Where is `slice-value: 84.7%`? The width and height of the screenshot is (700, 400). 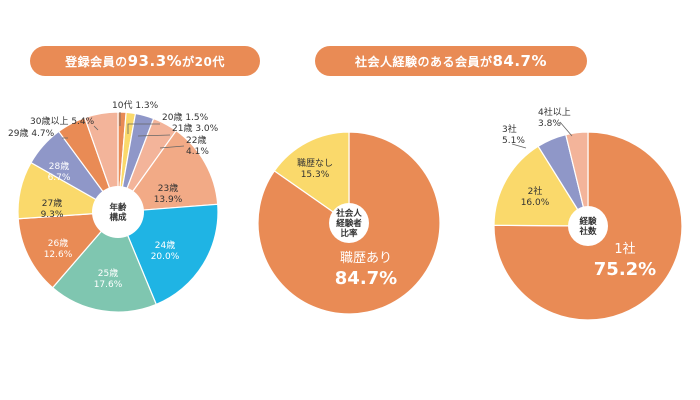 slice-value: 84.7% is located at coordinates (366, 278).